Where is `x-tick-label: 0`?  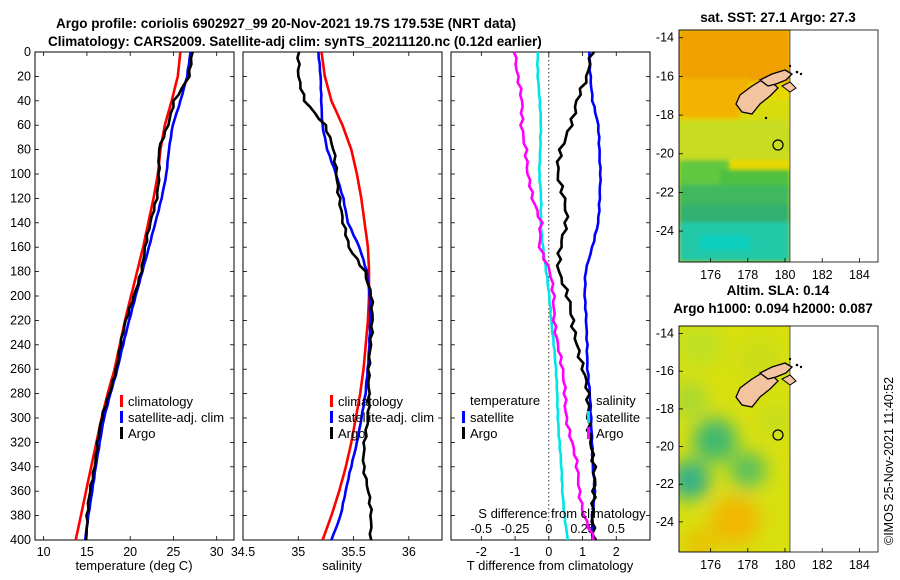 x-tick-label: 0 is located at coordinates (548, 552).